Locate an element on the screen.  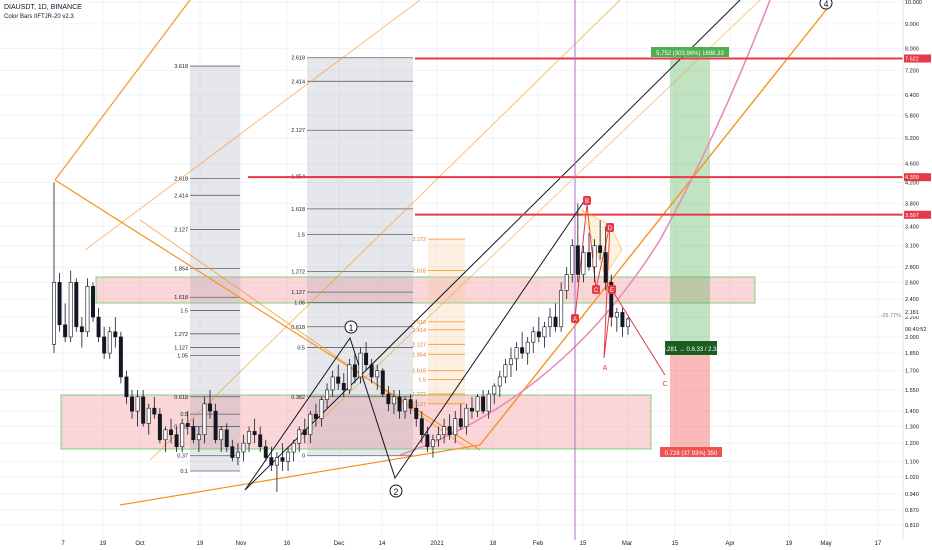
fib-level-label: 0.382 is located at coordinates (298, 398).